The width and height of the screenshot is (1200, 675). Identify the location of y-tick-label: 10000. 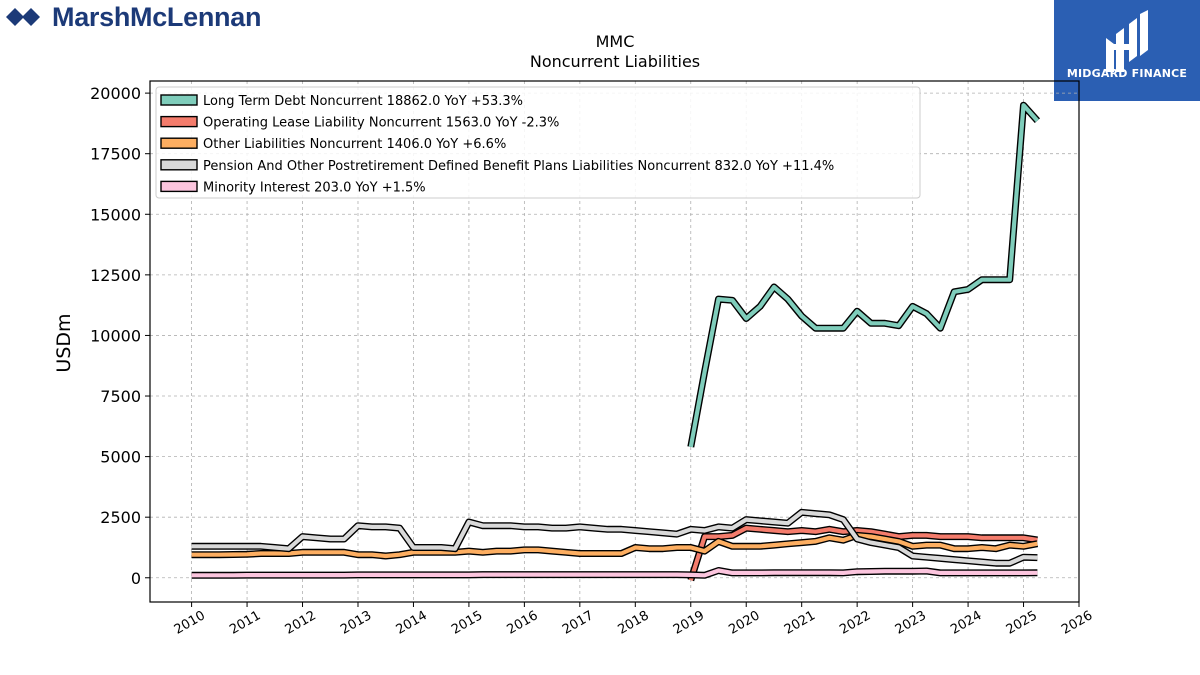
(115, 335).